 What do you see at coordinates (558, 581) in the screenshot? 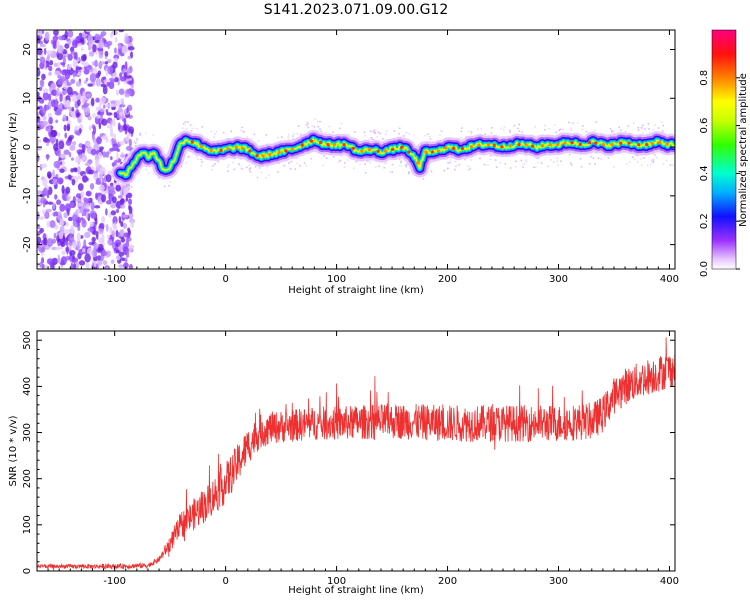
I see `snr-x-tick-label: 300` at bounding box center [558, 581].